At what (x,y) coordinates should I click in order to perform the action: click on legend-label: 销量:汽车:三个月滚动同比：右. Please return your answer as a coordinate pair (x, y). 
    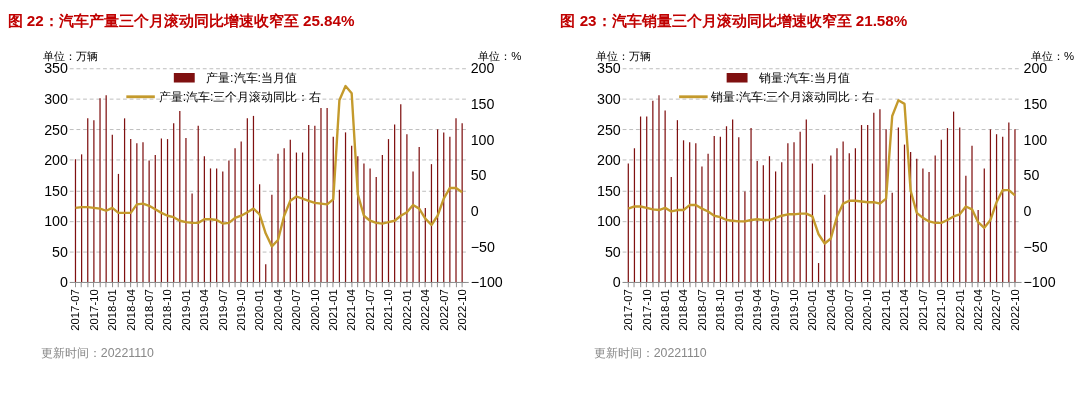
    Looking at the image, I should click on (792, 96).